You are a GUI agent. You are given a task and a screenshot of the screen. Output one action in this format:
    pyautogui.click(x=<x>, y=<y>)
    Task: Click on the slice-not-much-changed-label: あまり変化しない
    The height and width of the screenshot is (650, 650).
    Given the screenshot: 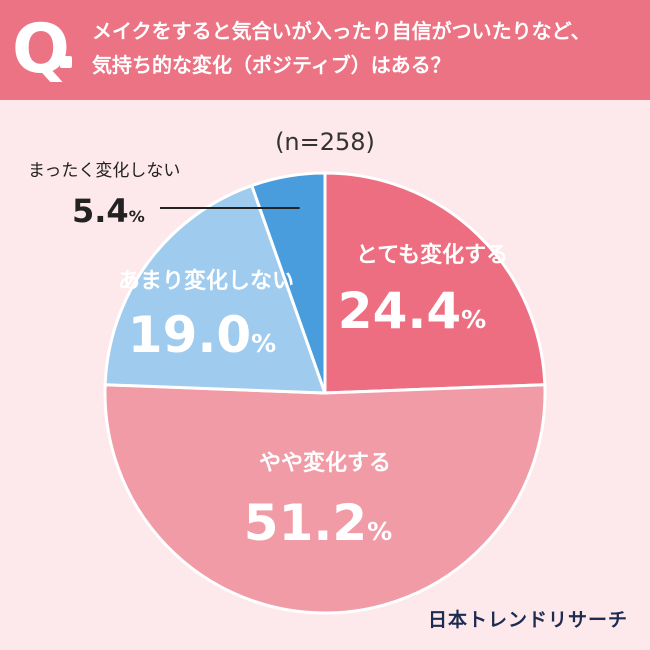 What is the action you would take?
    pyautogui.click(x=206, y=281)
    